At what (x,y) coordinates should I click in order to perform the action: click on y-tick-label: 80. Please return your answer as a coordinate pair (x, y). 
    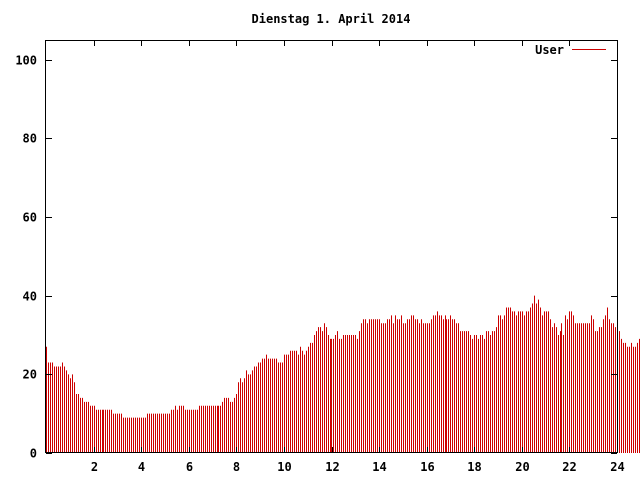
    Looking at the image, I should click on (30, 139).